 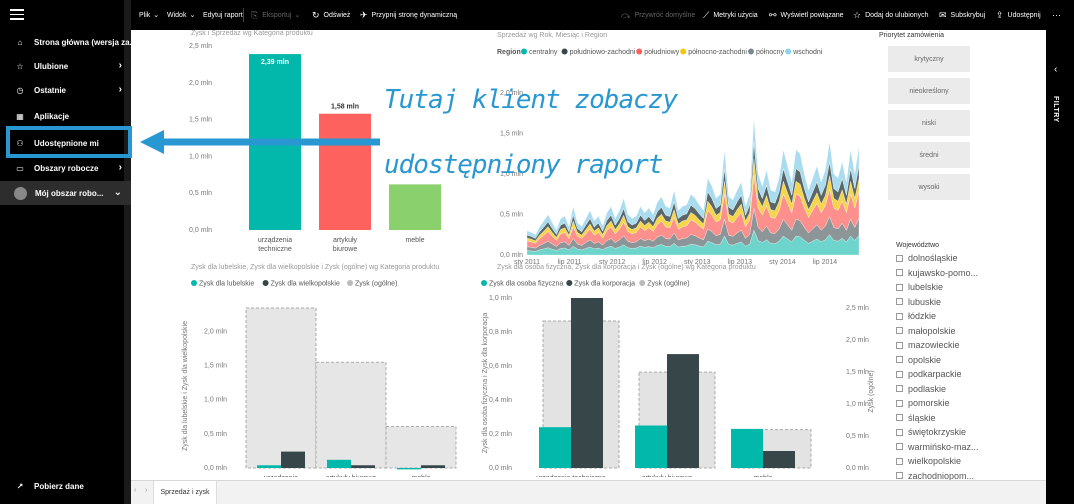 What do you see at coordinates (658, 15) in the screenshot?
I see `reset-defaults-button: ⤼ Przywróć domyślne` at bounding box center [658, 15].